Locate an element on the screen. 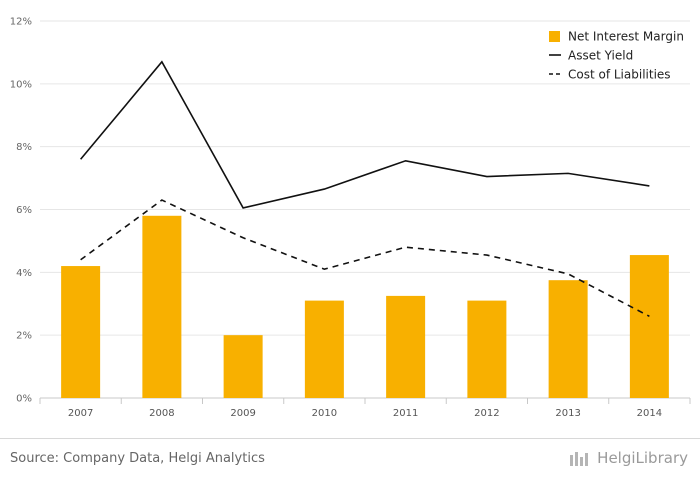 This screenshot has width=700, height=484. y-tick-label: 2% is located at coordinates (24, 336).